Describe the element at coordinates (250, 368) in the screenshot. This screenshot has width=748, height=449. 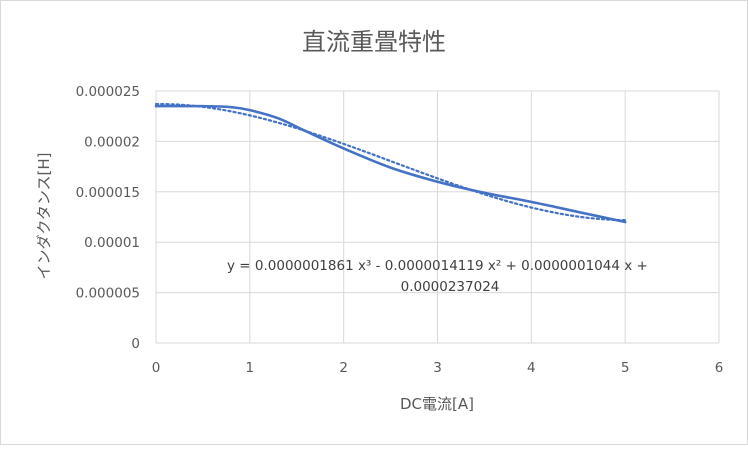
I see `x-tick-label: 1` at that location.